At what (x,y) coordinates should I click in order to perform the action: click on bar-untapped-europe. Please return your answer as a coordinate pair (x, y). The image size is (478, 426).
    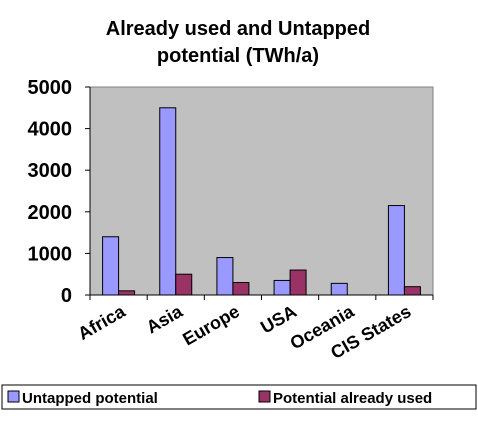
    Looking at the image, I should click on (225, 276).